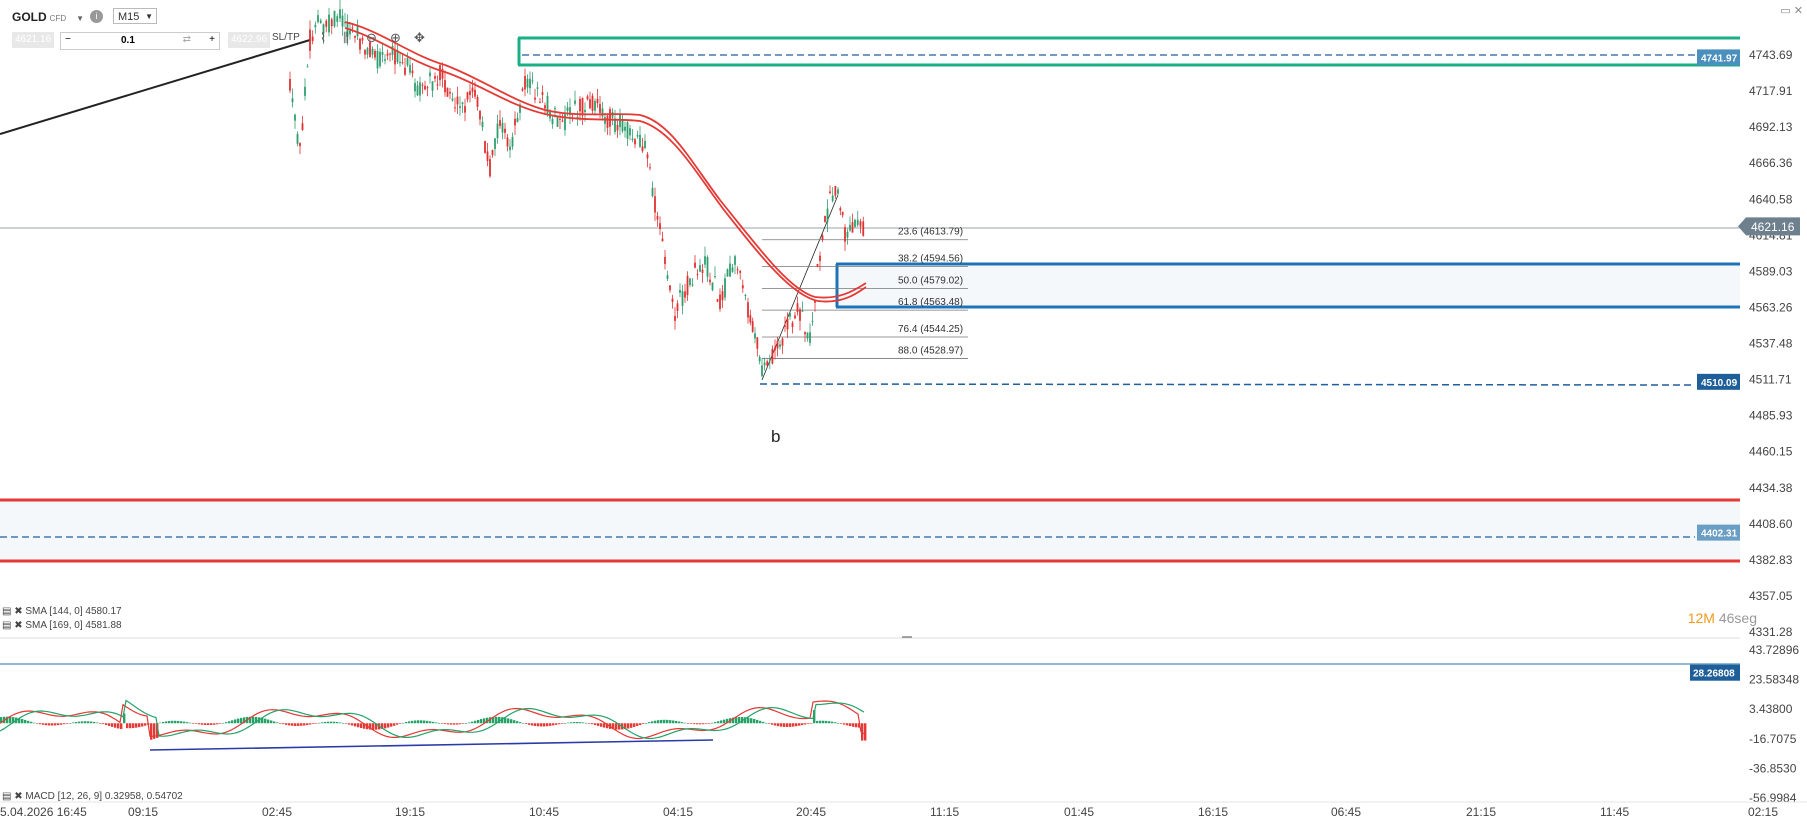  What do you see at coordinates (1771, 452) in the screenshot?
I see `price-tick-label: 4460.15` at bounding box center [1771, 452].